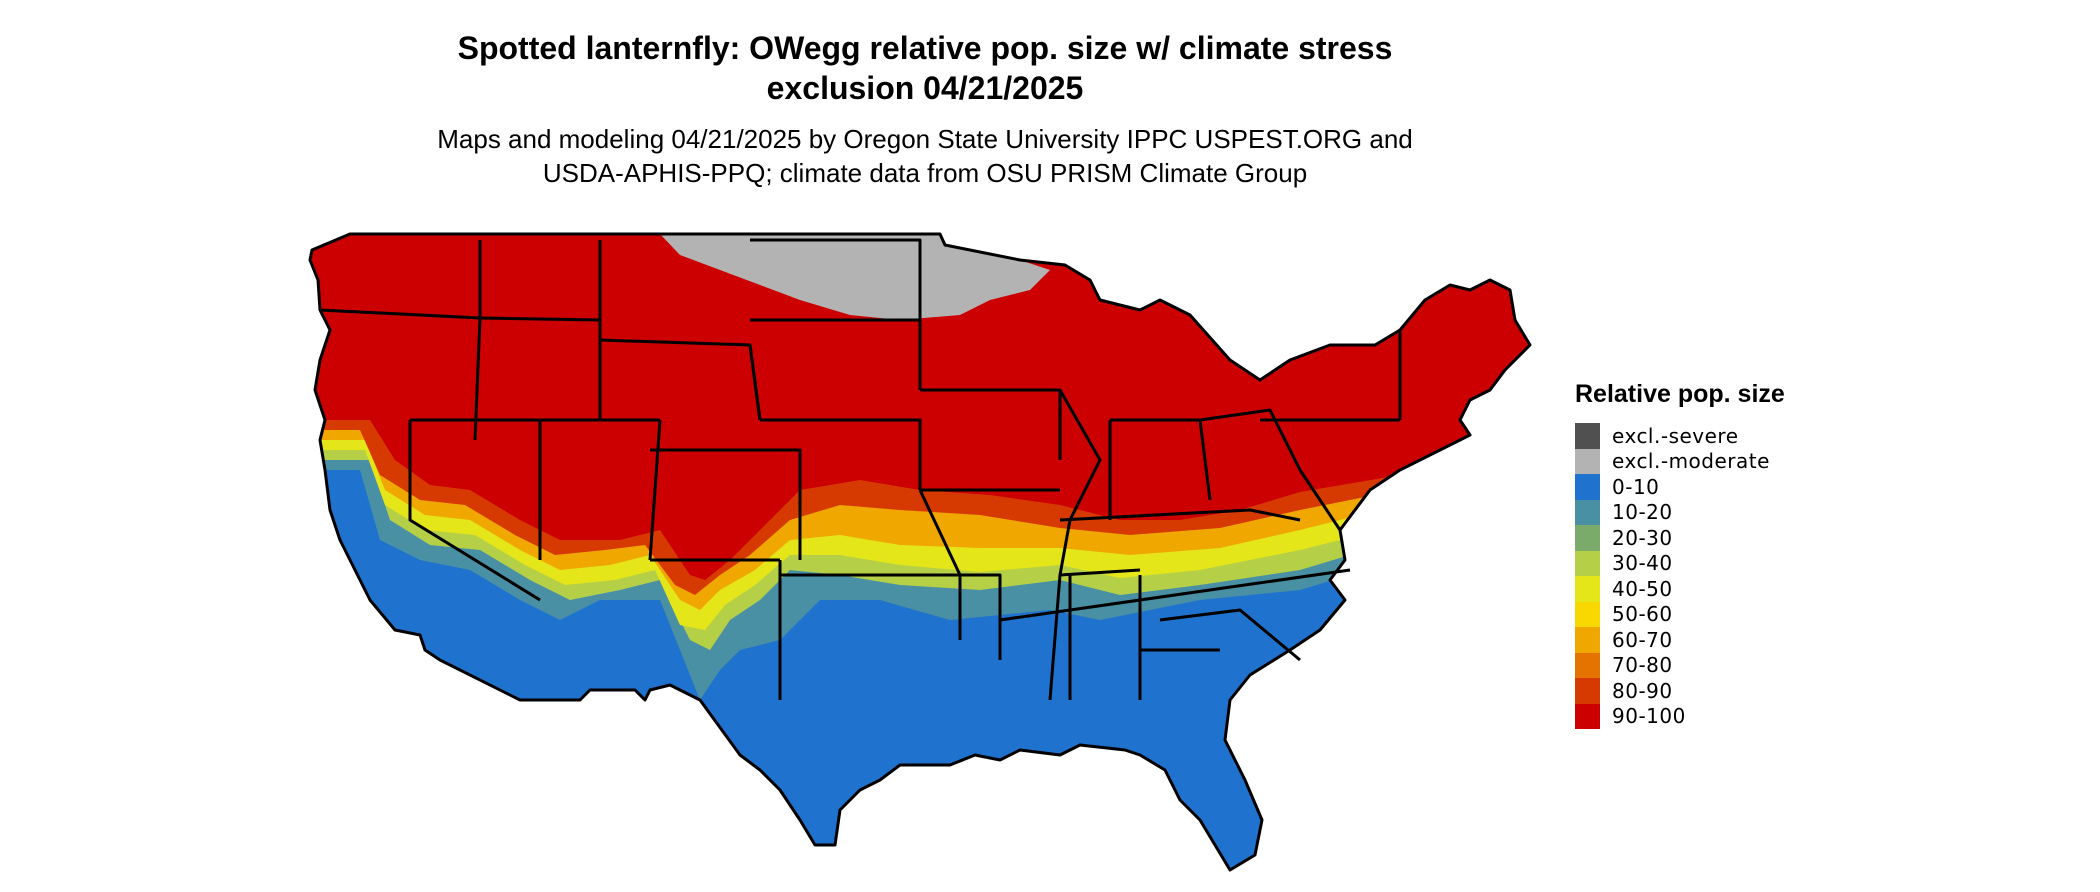 Image resolution: width=2100 pixels, height=892 pixels. I want to click on legend-item: 10-20, so click(1680, 512).